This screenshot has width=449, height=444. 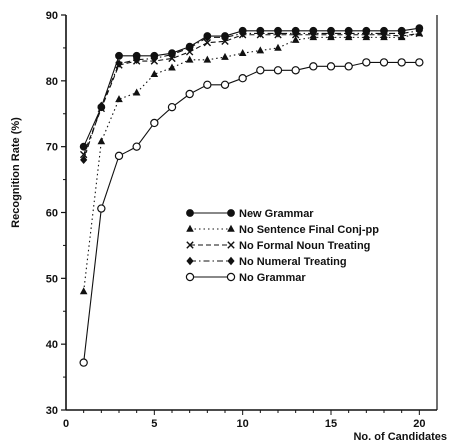 I want to click on y-tick-label: 70, so click(x=52, y=148).